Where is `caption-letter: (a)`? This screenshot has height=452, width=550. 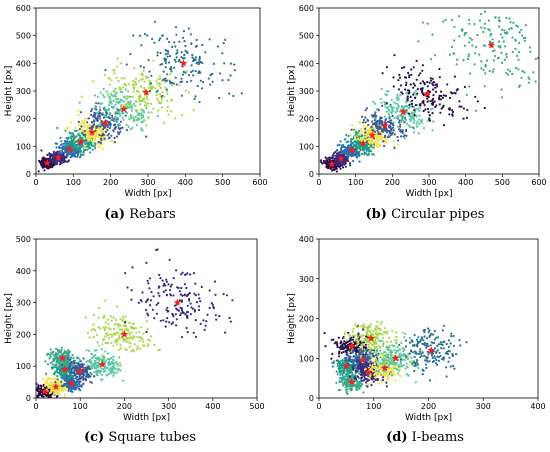
caption-letter: (a) is located at coordinates (114, 214).